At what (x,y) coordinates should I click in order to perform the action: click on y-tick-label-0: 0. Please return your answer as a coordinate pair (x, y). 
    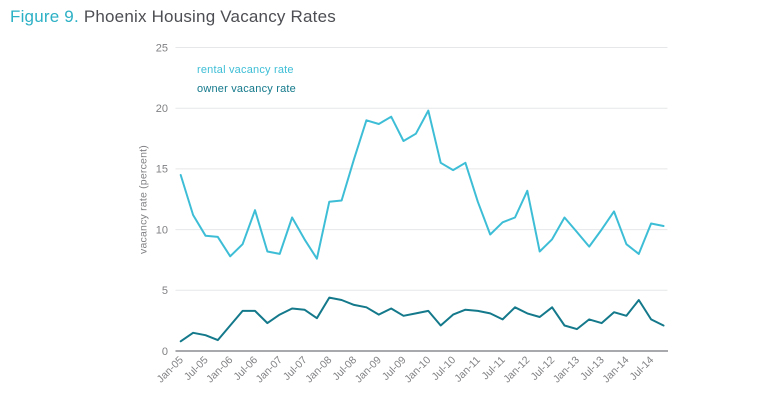
    Looking at the image, I should click on (165, 352).